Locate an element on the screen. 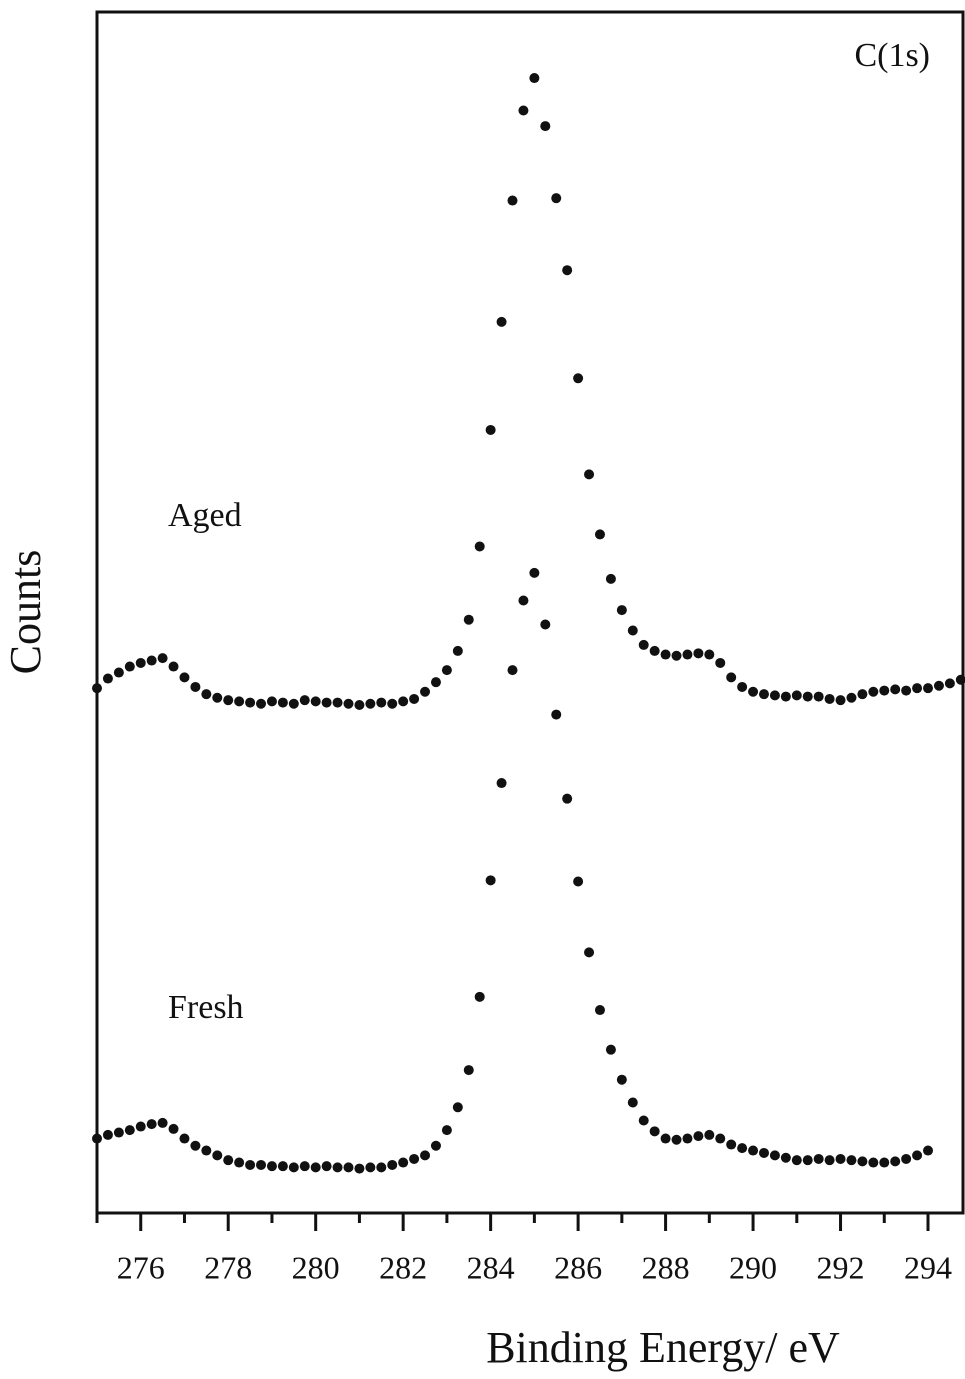  y-axis-label: Counts is located at coordinates (25, 612).